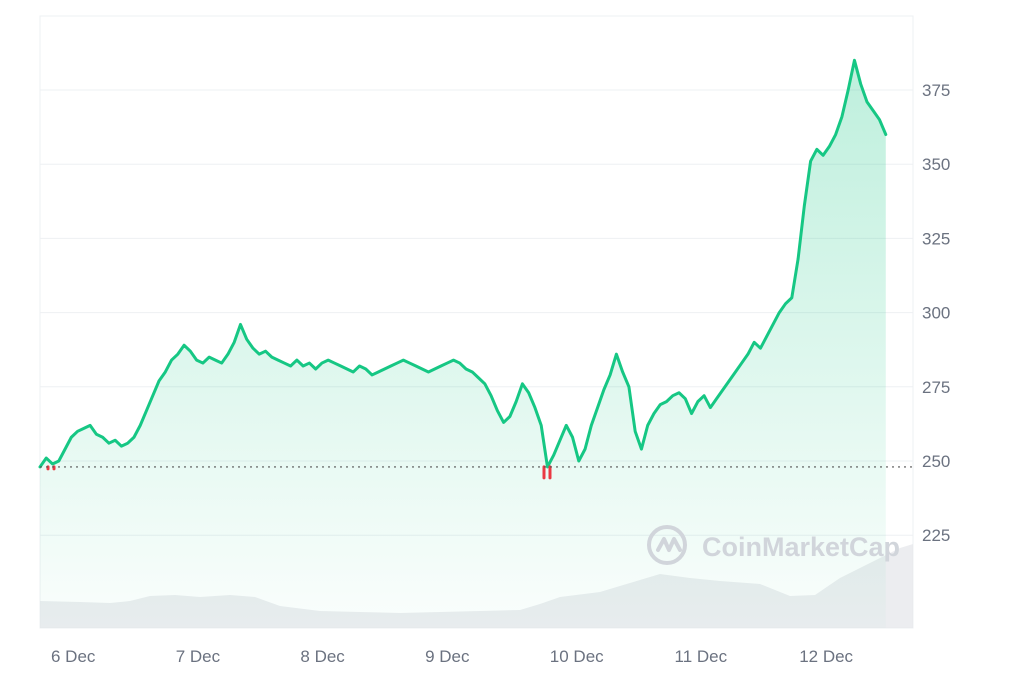 This screenshot has height=683, width=1024. Describe the element at coordinates (701, 656) in the screenshot. I see `x-tick-label: 11 Dec` at that location.